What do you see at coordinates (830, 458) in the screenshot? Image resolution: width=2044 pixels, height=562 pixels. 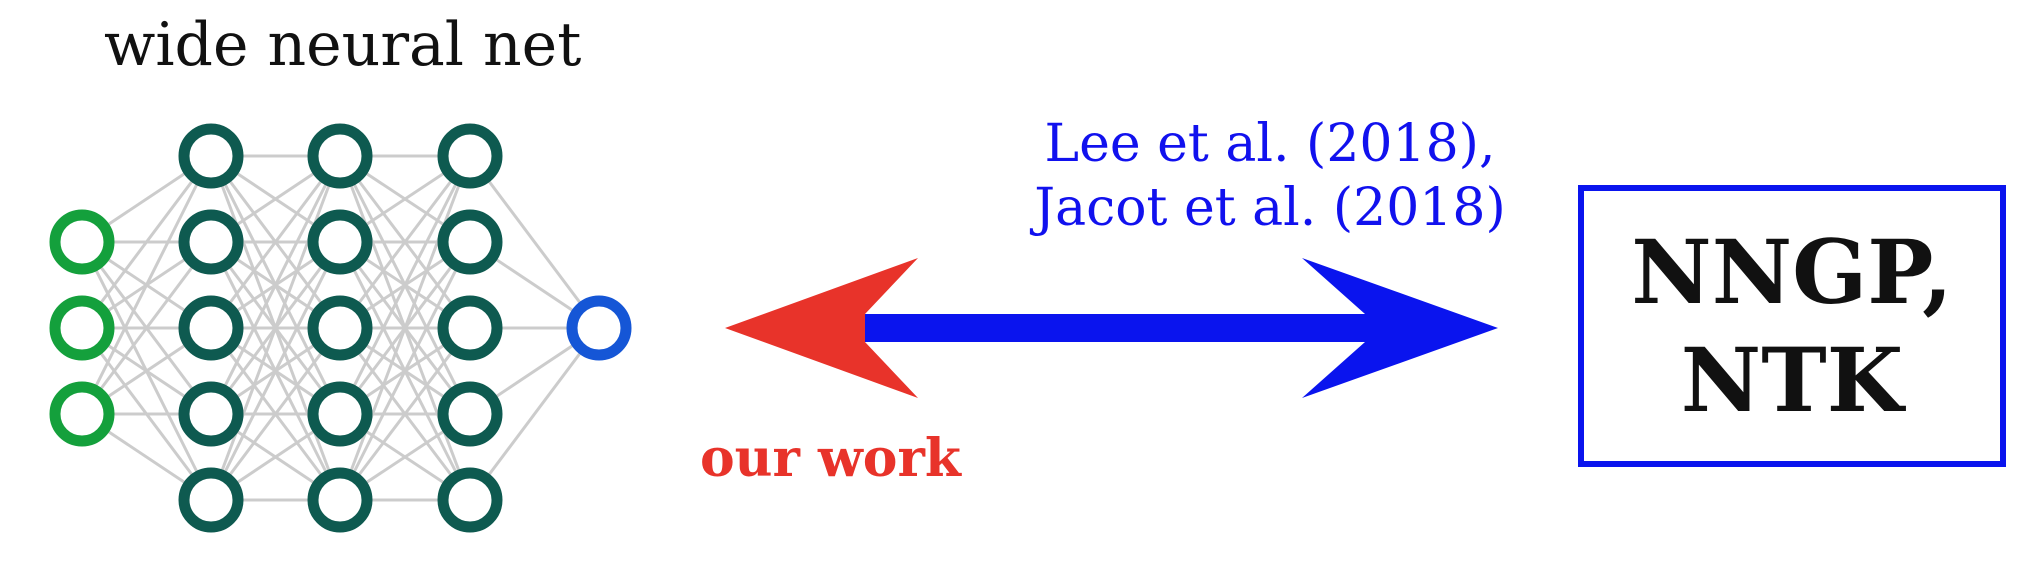 I see `our-work-label: our work` at bounding box center [830, 458].